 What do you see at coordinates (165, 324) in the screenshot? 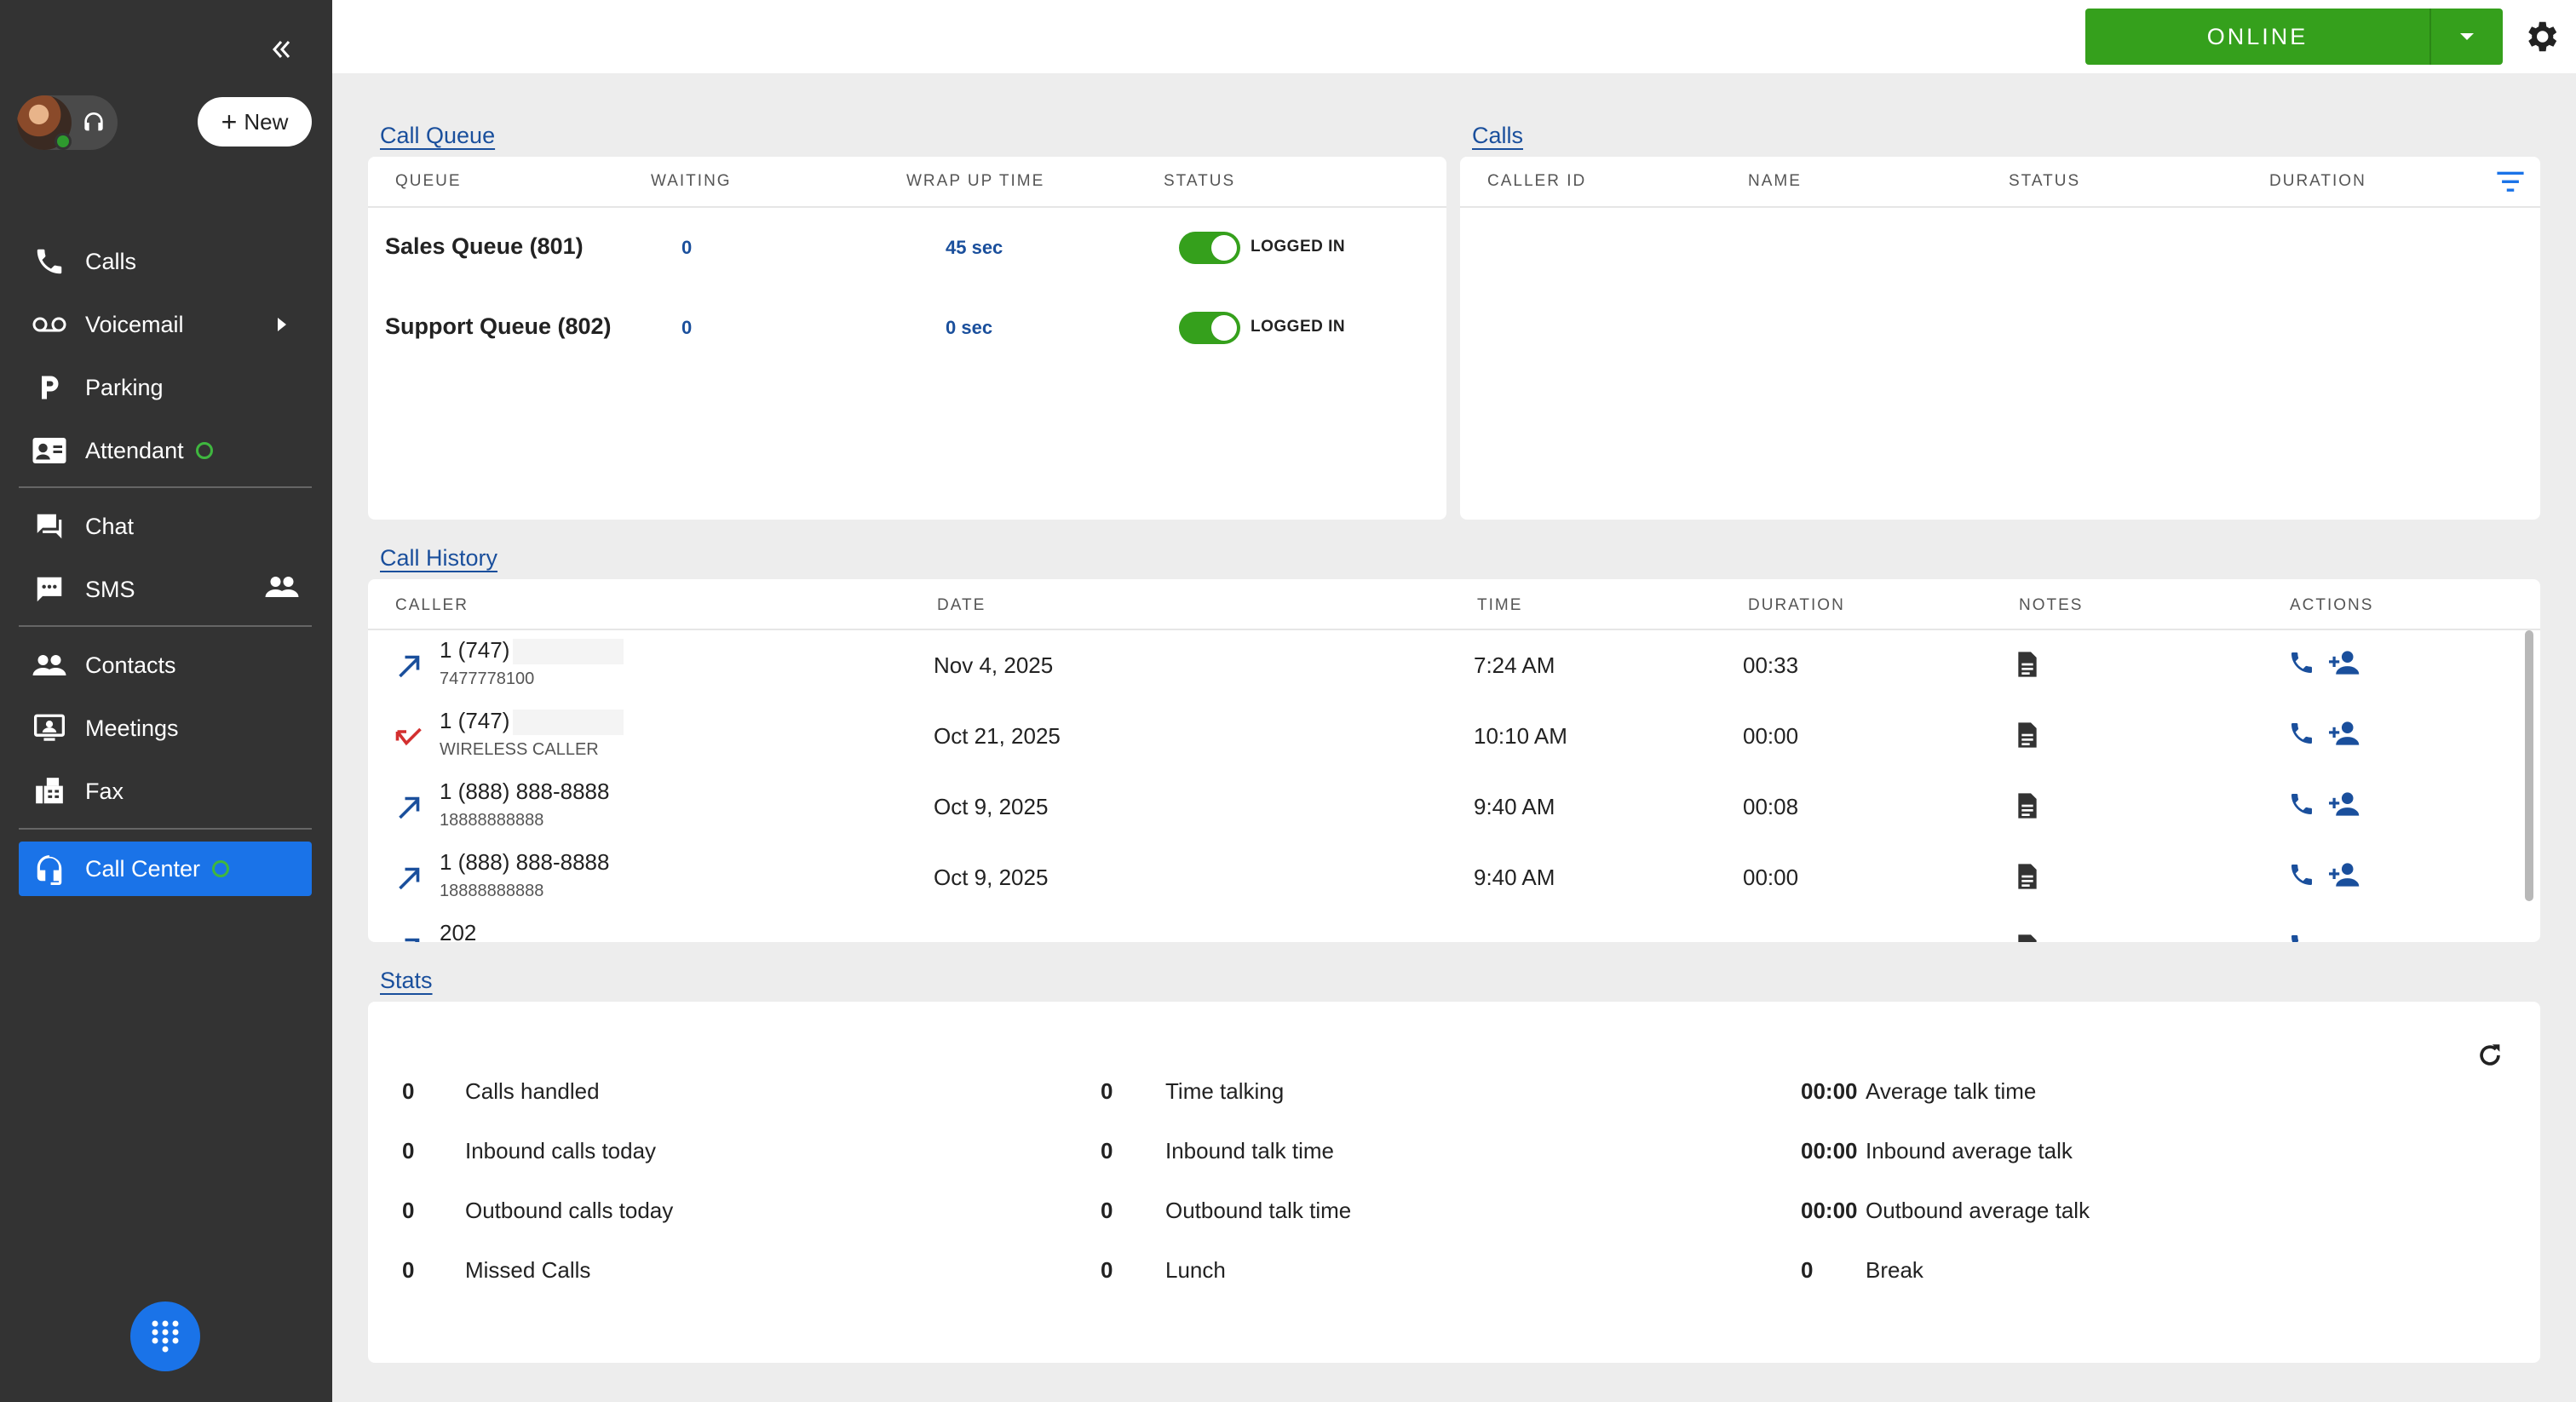
I see `sidebar-item-voicemail: Voicemail` at bounding box center [165, 324].